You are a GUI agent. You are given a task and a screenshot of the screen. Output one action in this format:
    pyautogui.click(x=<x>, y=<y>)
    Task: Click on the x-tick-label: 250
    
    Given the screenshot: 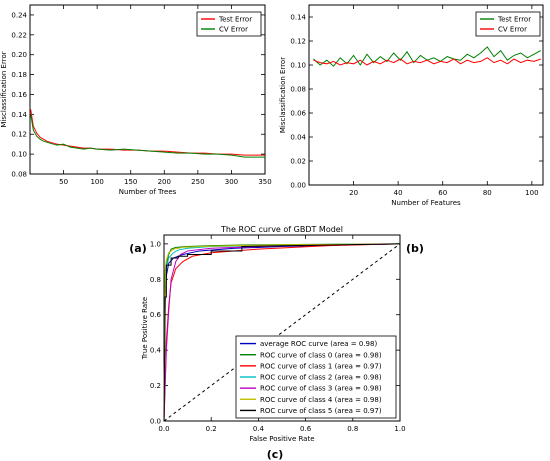 What is the action you would take?
    pyautogui.click(x=197, y=182)
    